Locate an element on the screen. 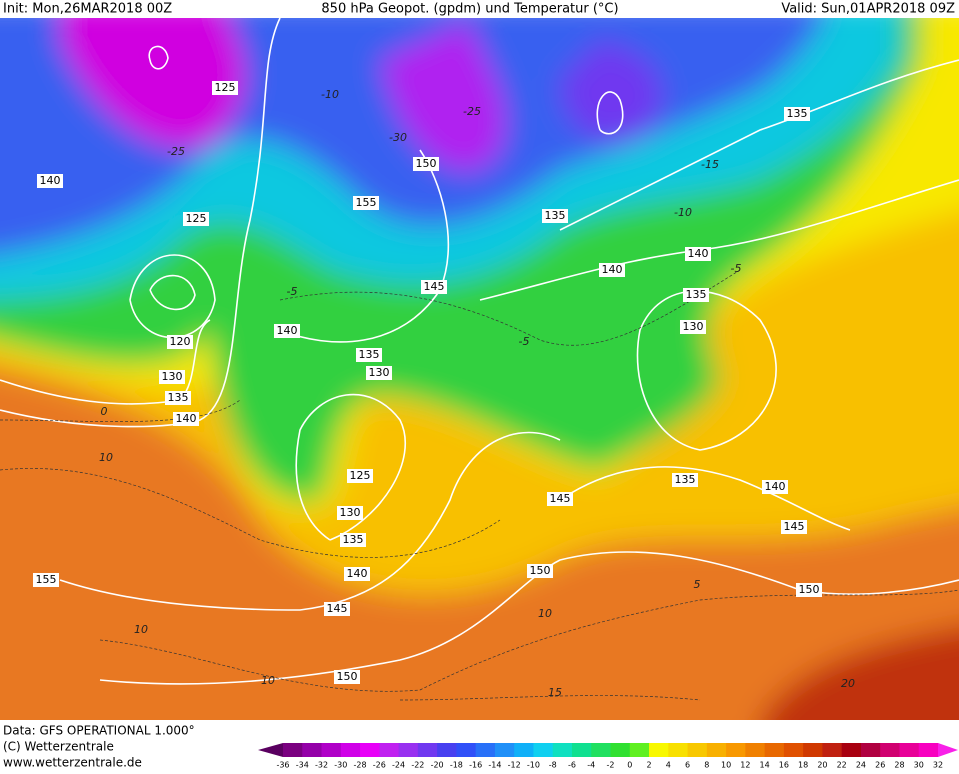 The width and height of the screenshot is (959, 774). legend-tick-label: -16 is located at coordinates (475, 765).